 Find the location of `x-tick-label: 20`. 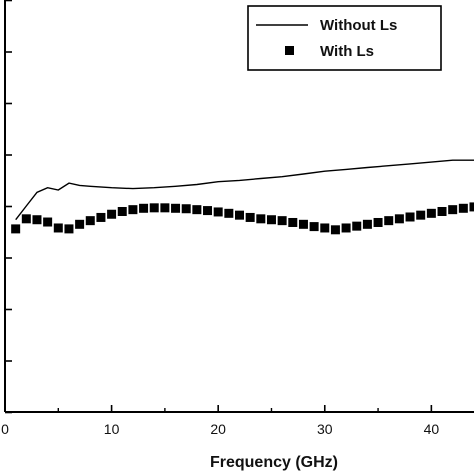

x-tick-label: 20 is located at coordinates (218, 429).